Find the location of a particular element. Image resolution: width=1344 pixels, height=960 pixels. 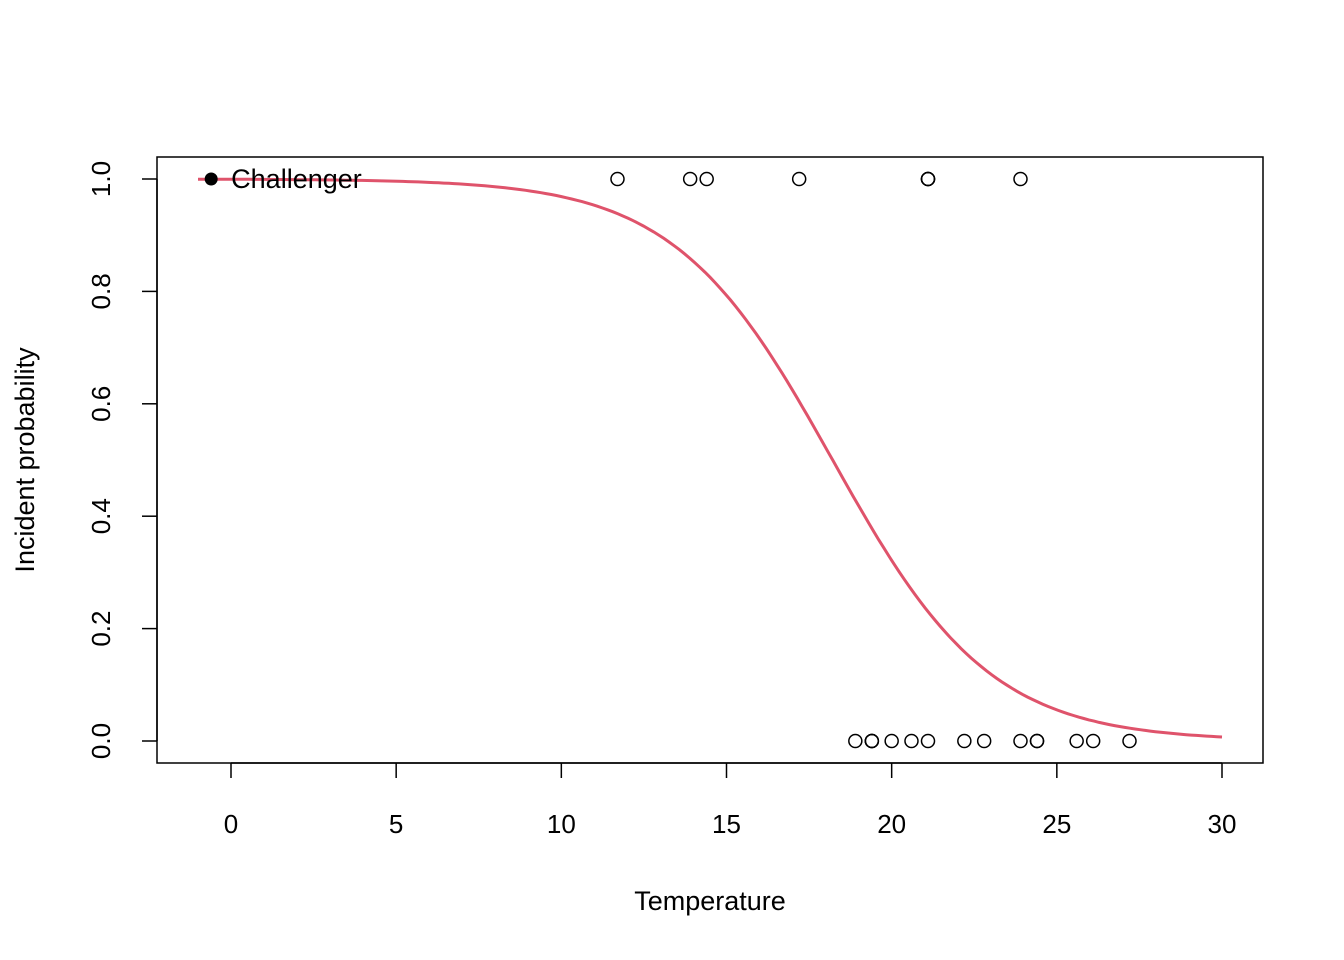

y-axis-label: Incident probability is located at coordinates (25, 460).